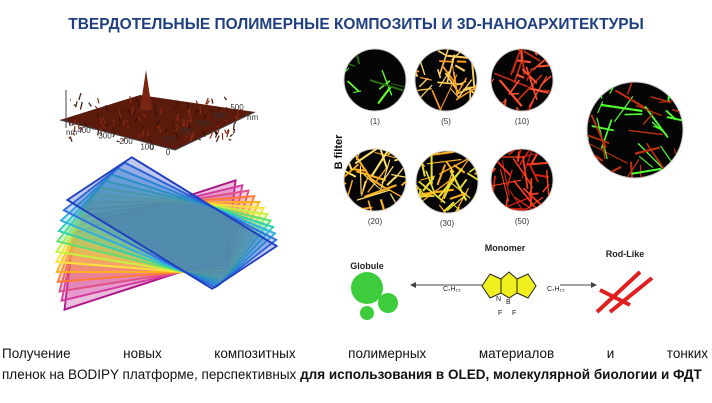 The image size is (712, 403). I want to click on atom: B, so click(508, 302).